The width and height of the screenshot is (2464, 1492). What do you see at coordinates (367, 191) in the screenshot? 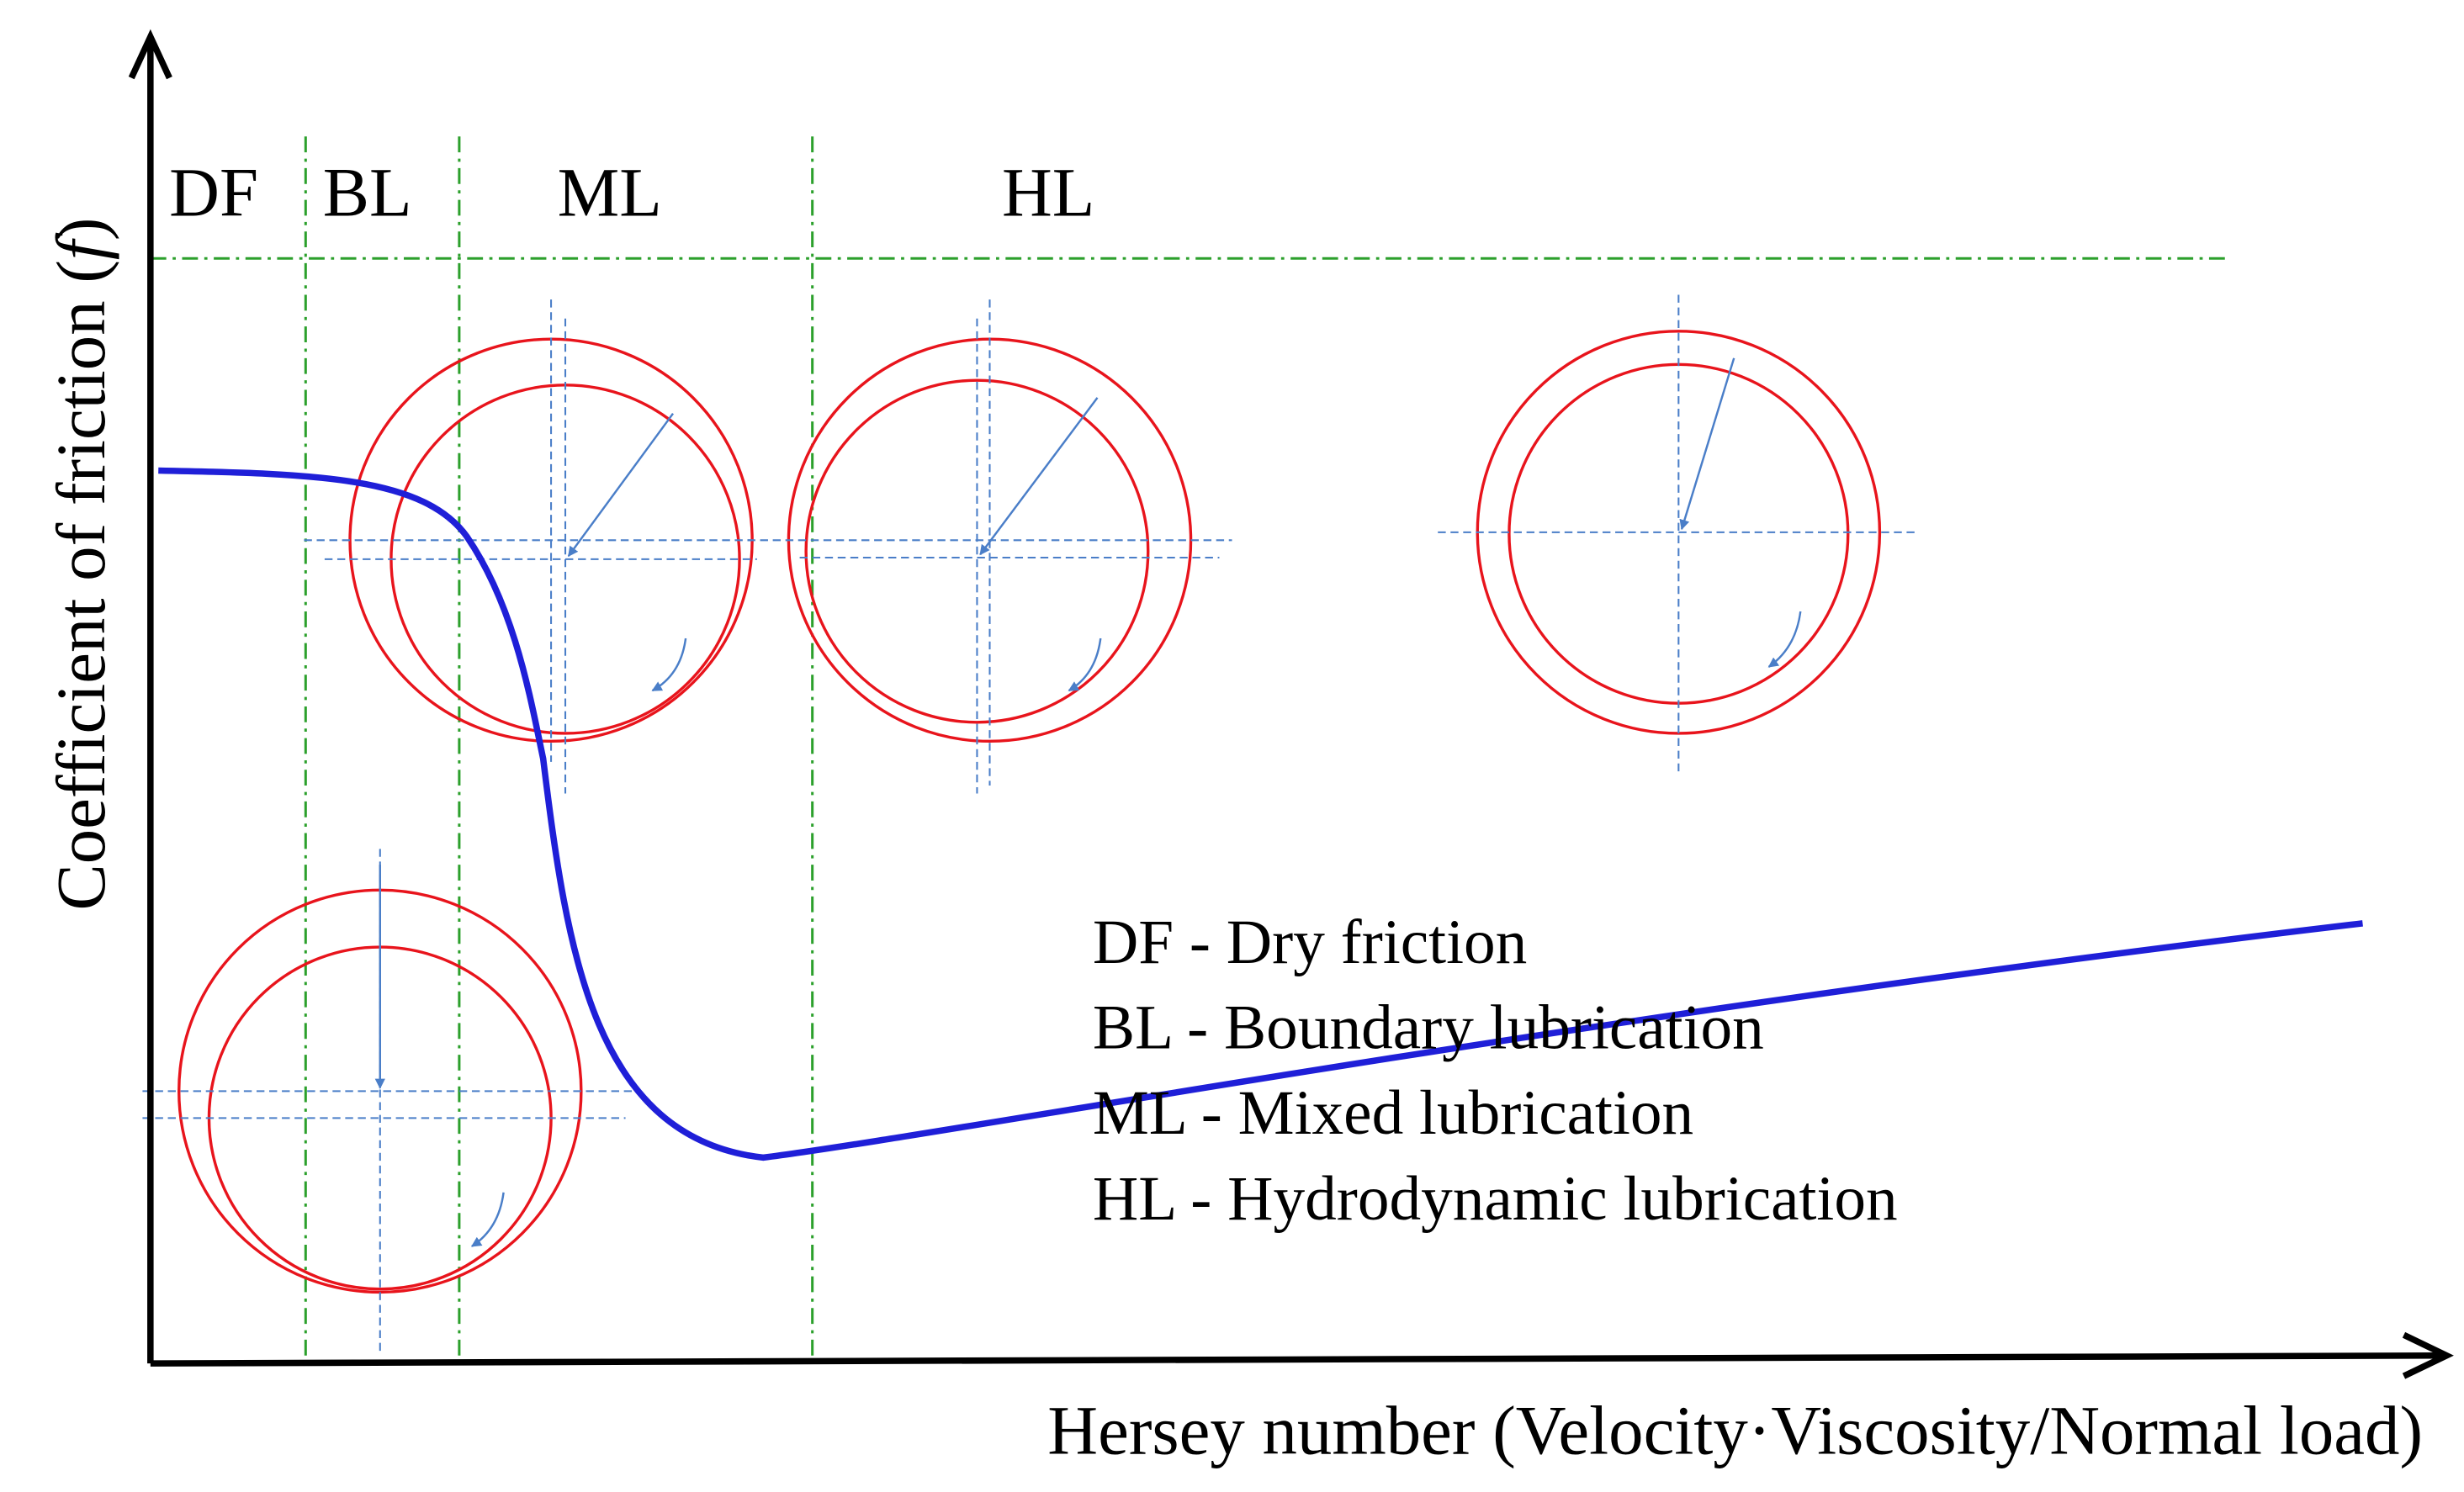
I see `region-label: BL` at bounding box center [367, 191].